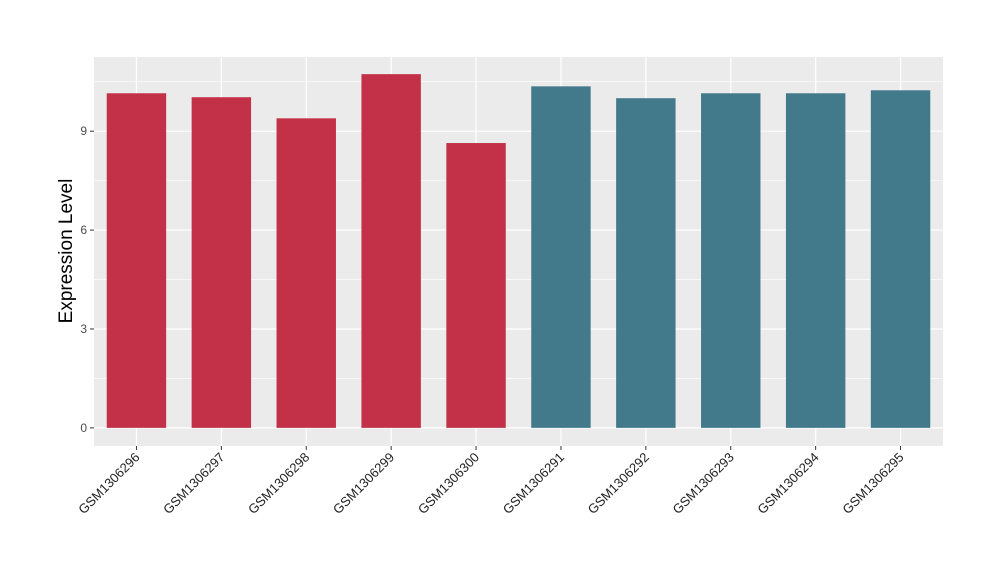  Describe the element at coordinates (193, 483) in the screenshot. I see `x-tick-label: GSM1306297` at that location.